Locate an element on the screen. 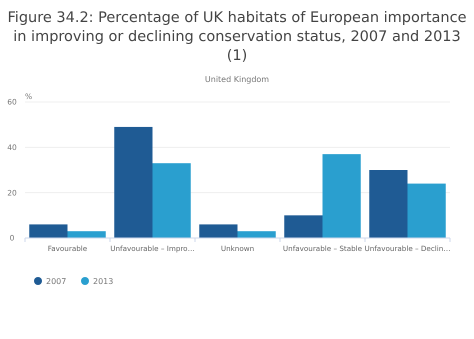 This screenshot has width=474, height=339. legend-label: 2007 is located at coordinates (56, 281).